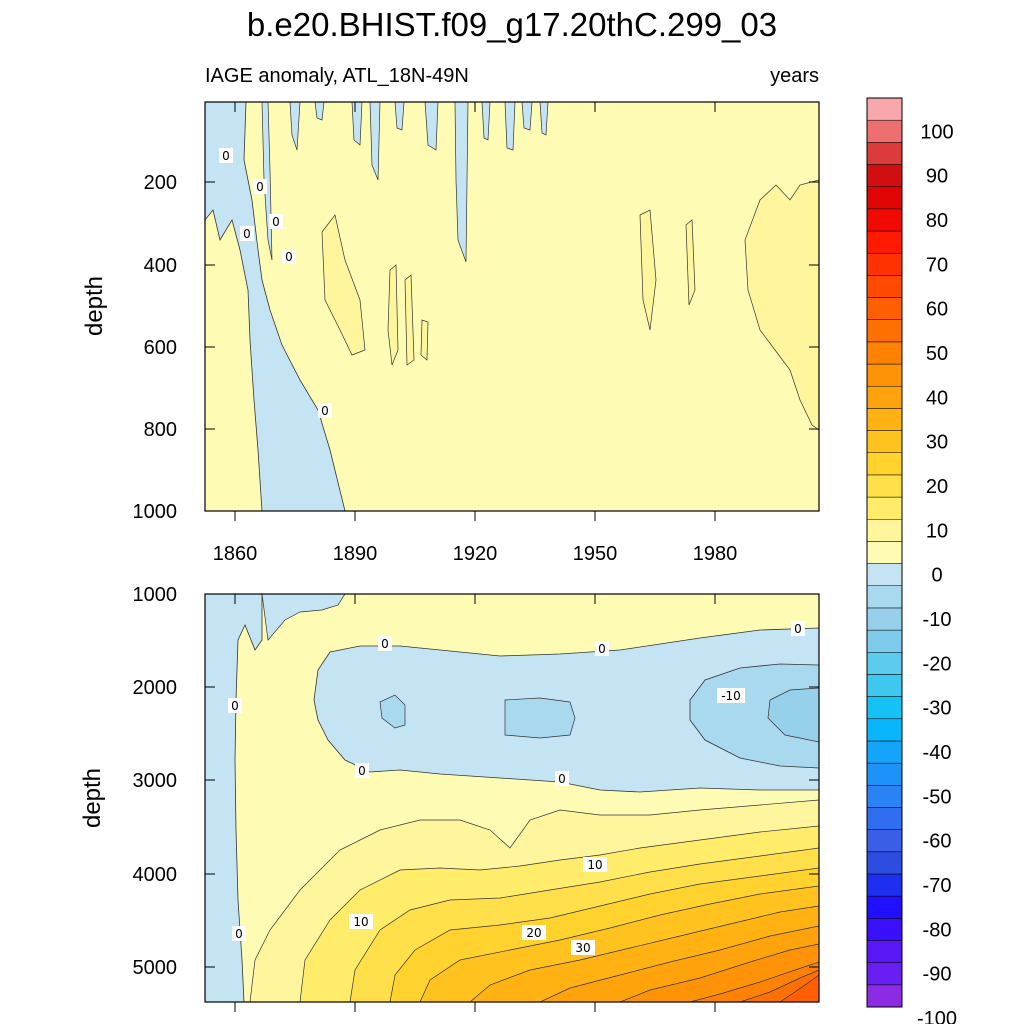  What do you see at coordinates (475, 554) in the screenshot?
I see `x-tick-label: 1920` at bounding box center [475, 554].